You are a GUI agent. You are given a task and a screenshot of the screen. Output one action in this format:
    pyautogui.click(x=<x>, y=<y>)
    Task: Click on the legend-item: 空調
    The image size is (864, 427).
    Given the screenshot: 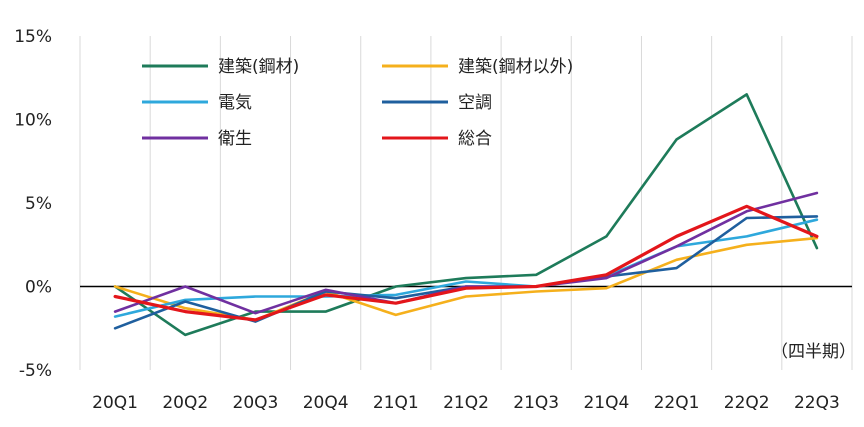 What is the action you would take?
    pyautogui.click(x=437, y=103)
    